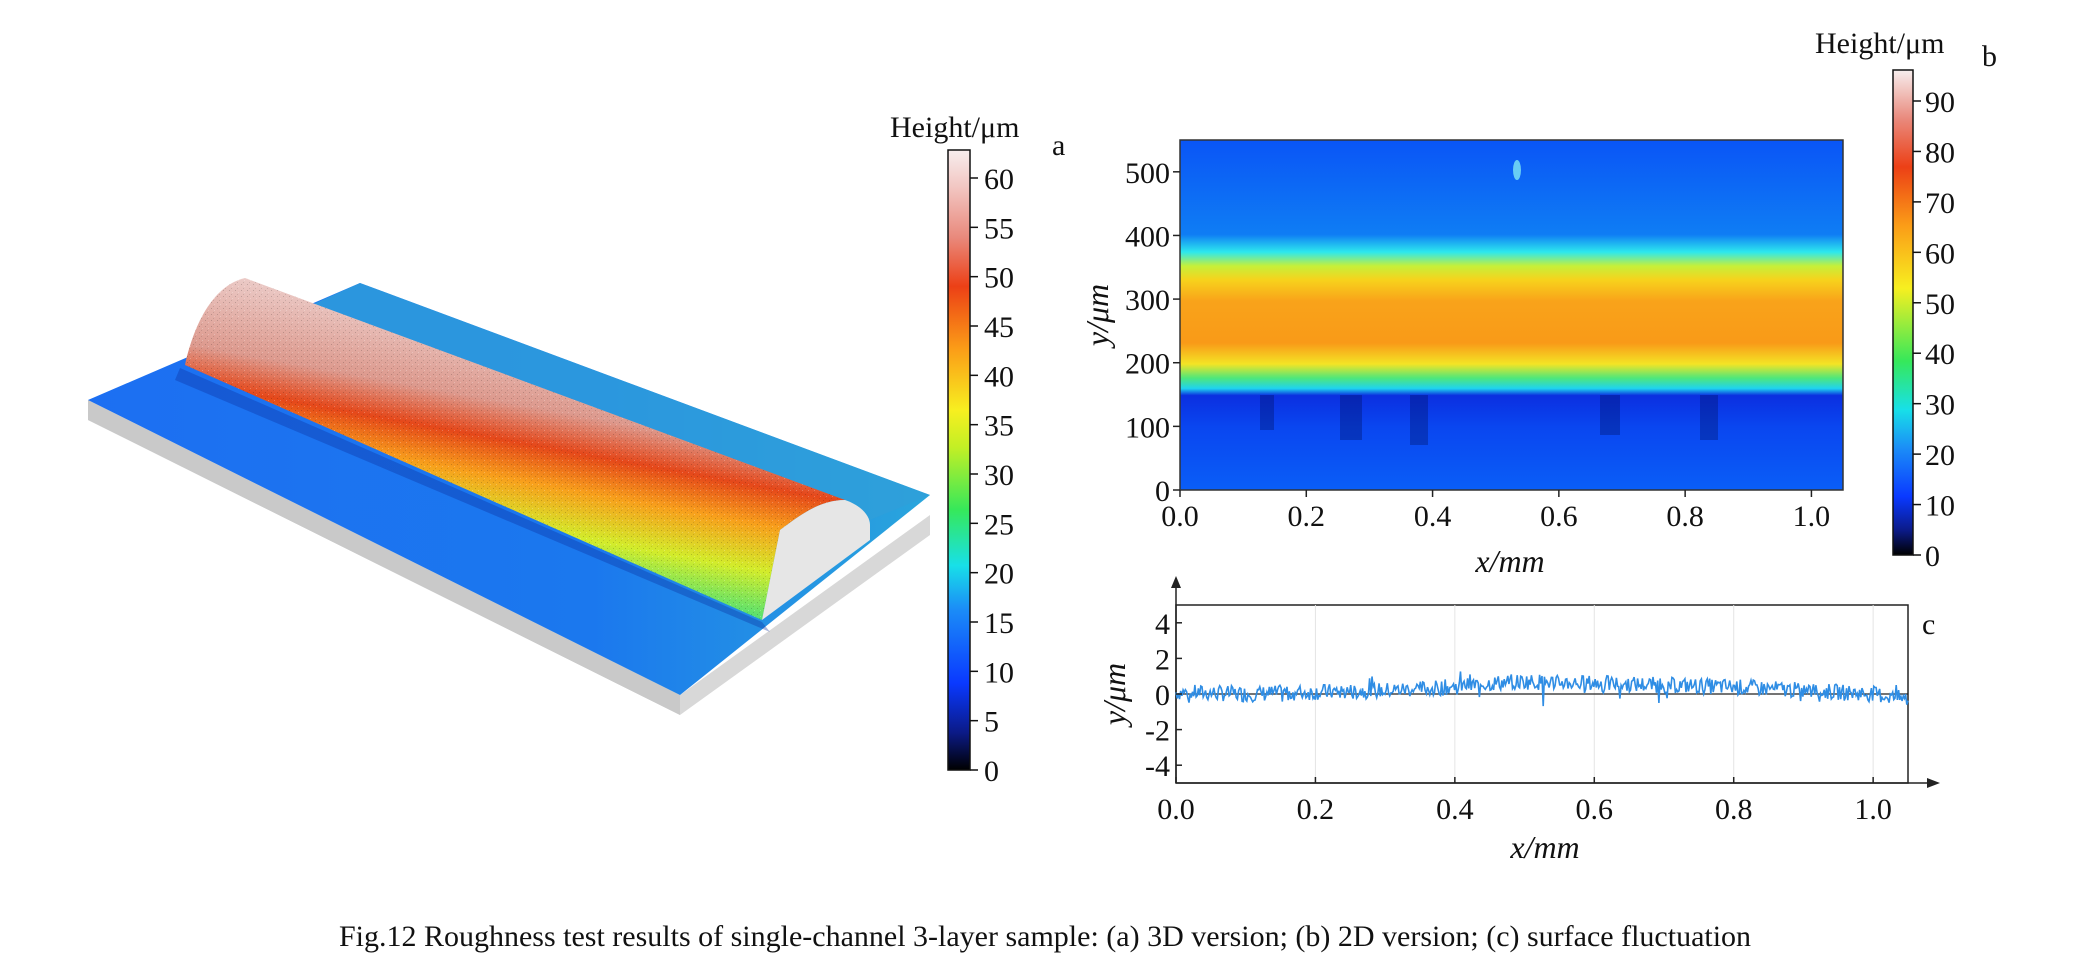 This screenshot has width=2090, height=961. I want to click on x-axis-arrow, so click(1933, 783).